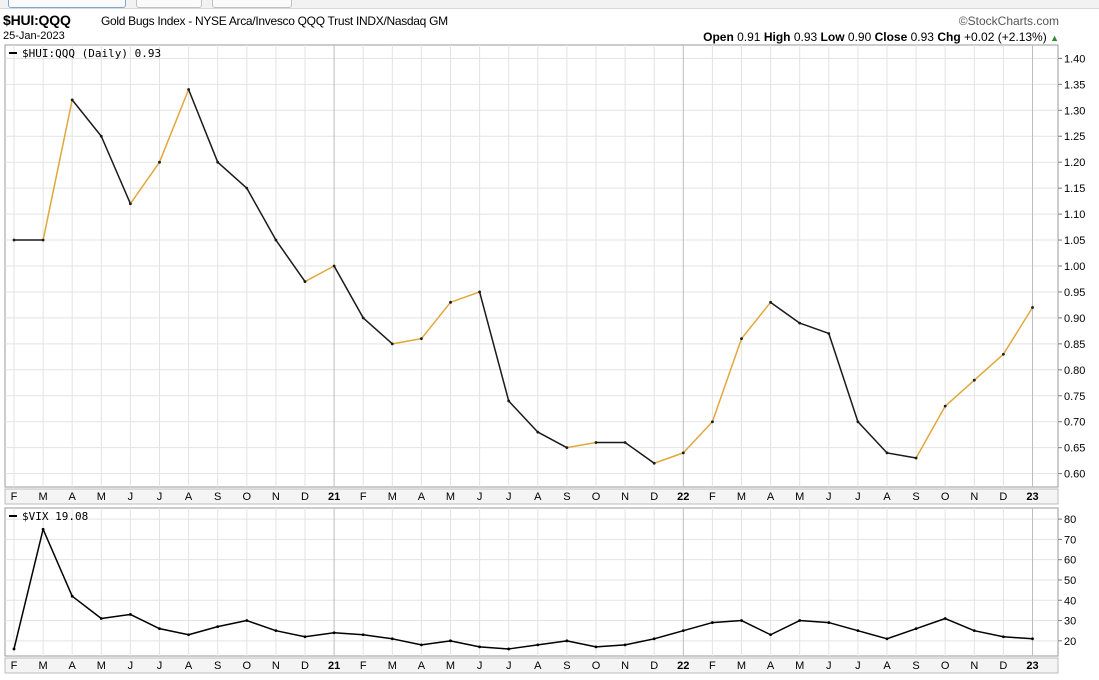  I want to click on close-value: 0.93, so click(922, 37).